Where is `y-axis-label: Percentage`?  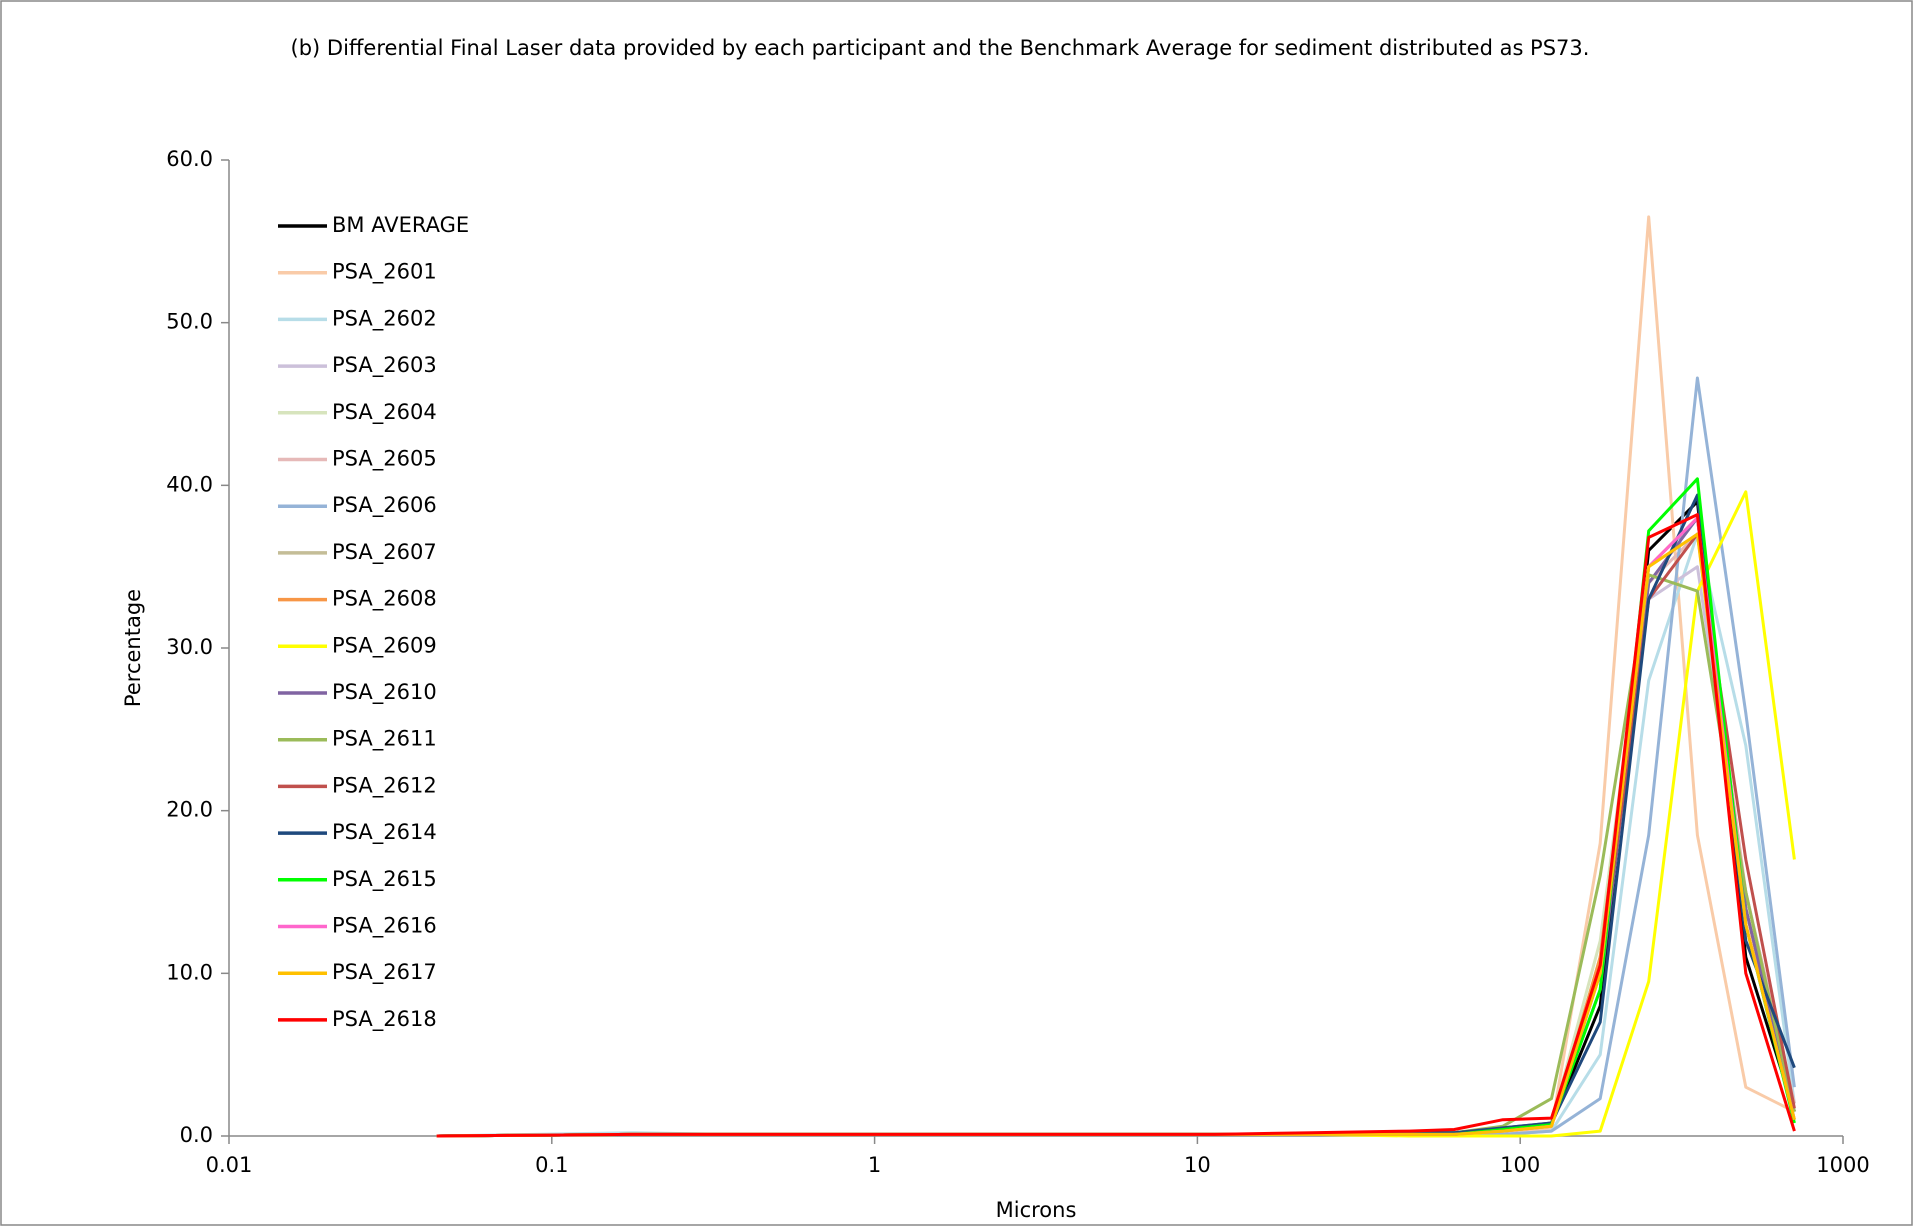 y-axis-label: Percentage is located at coordinates (133, 648).